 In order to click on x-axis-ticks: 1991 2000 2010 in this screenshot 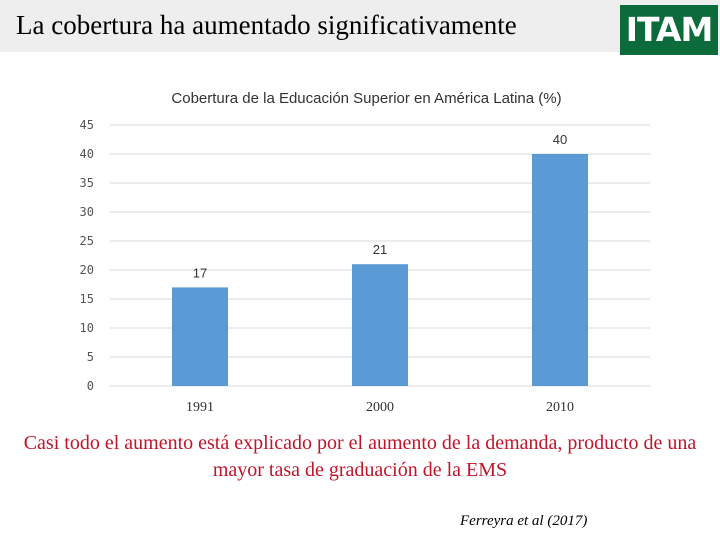, I will do `click(380, 407)`.